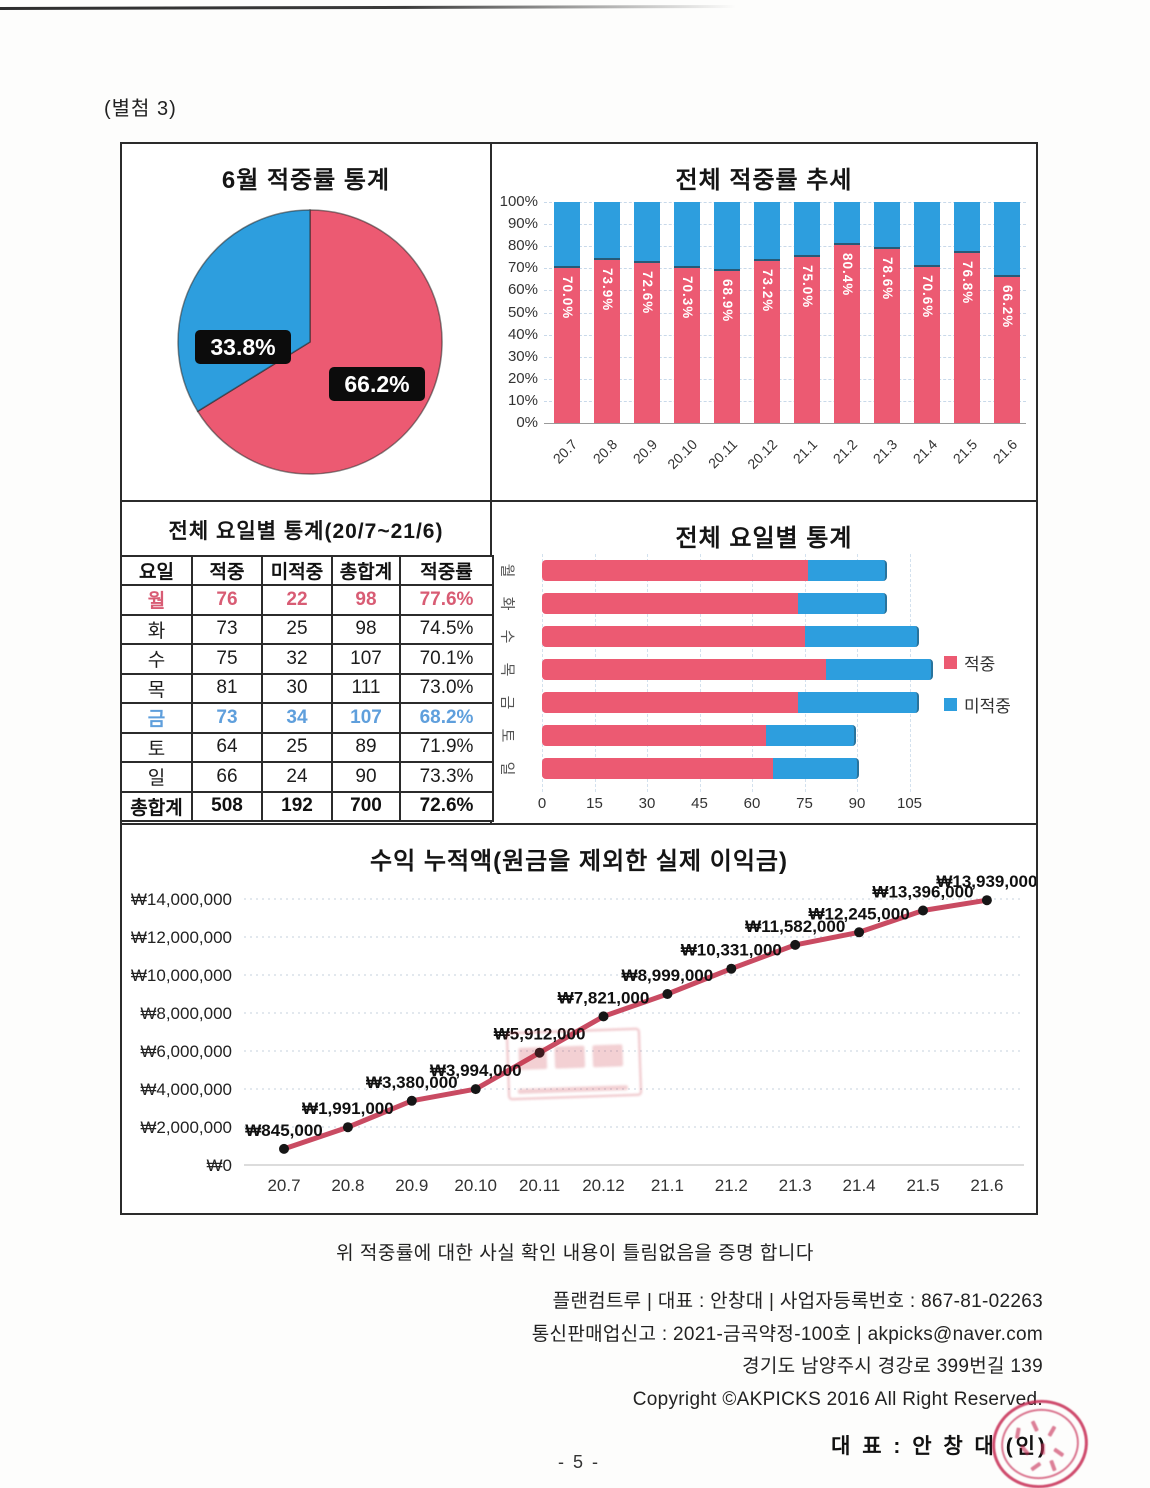  Describe the element at coordinates (446, 688) in the screenshot. I see `table-cell: 73.0%` at that location.